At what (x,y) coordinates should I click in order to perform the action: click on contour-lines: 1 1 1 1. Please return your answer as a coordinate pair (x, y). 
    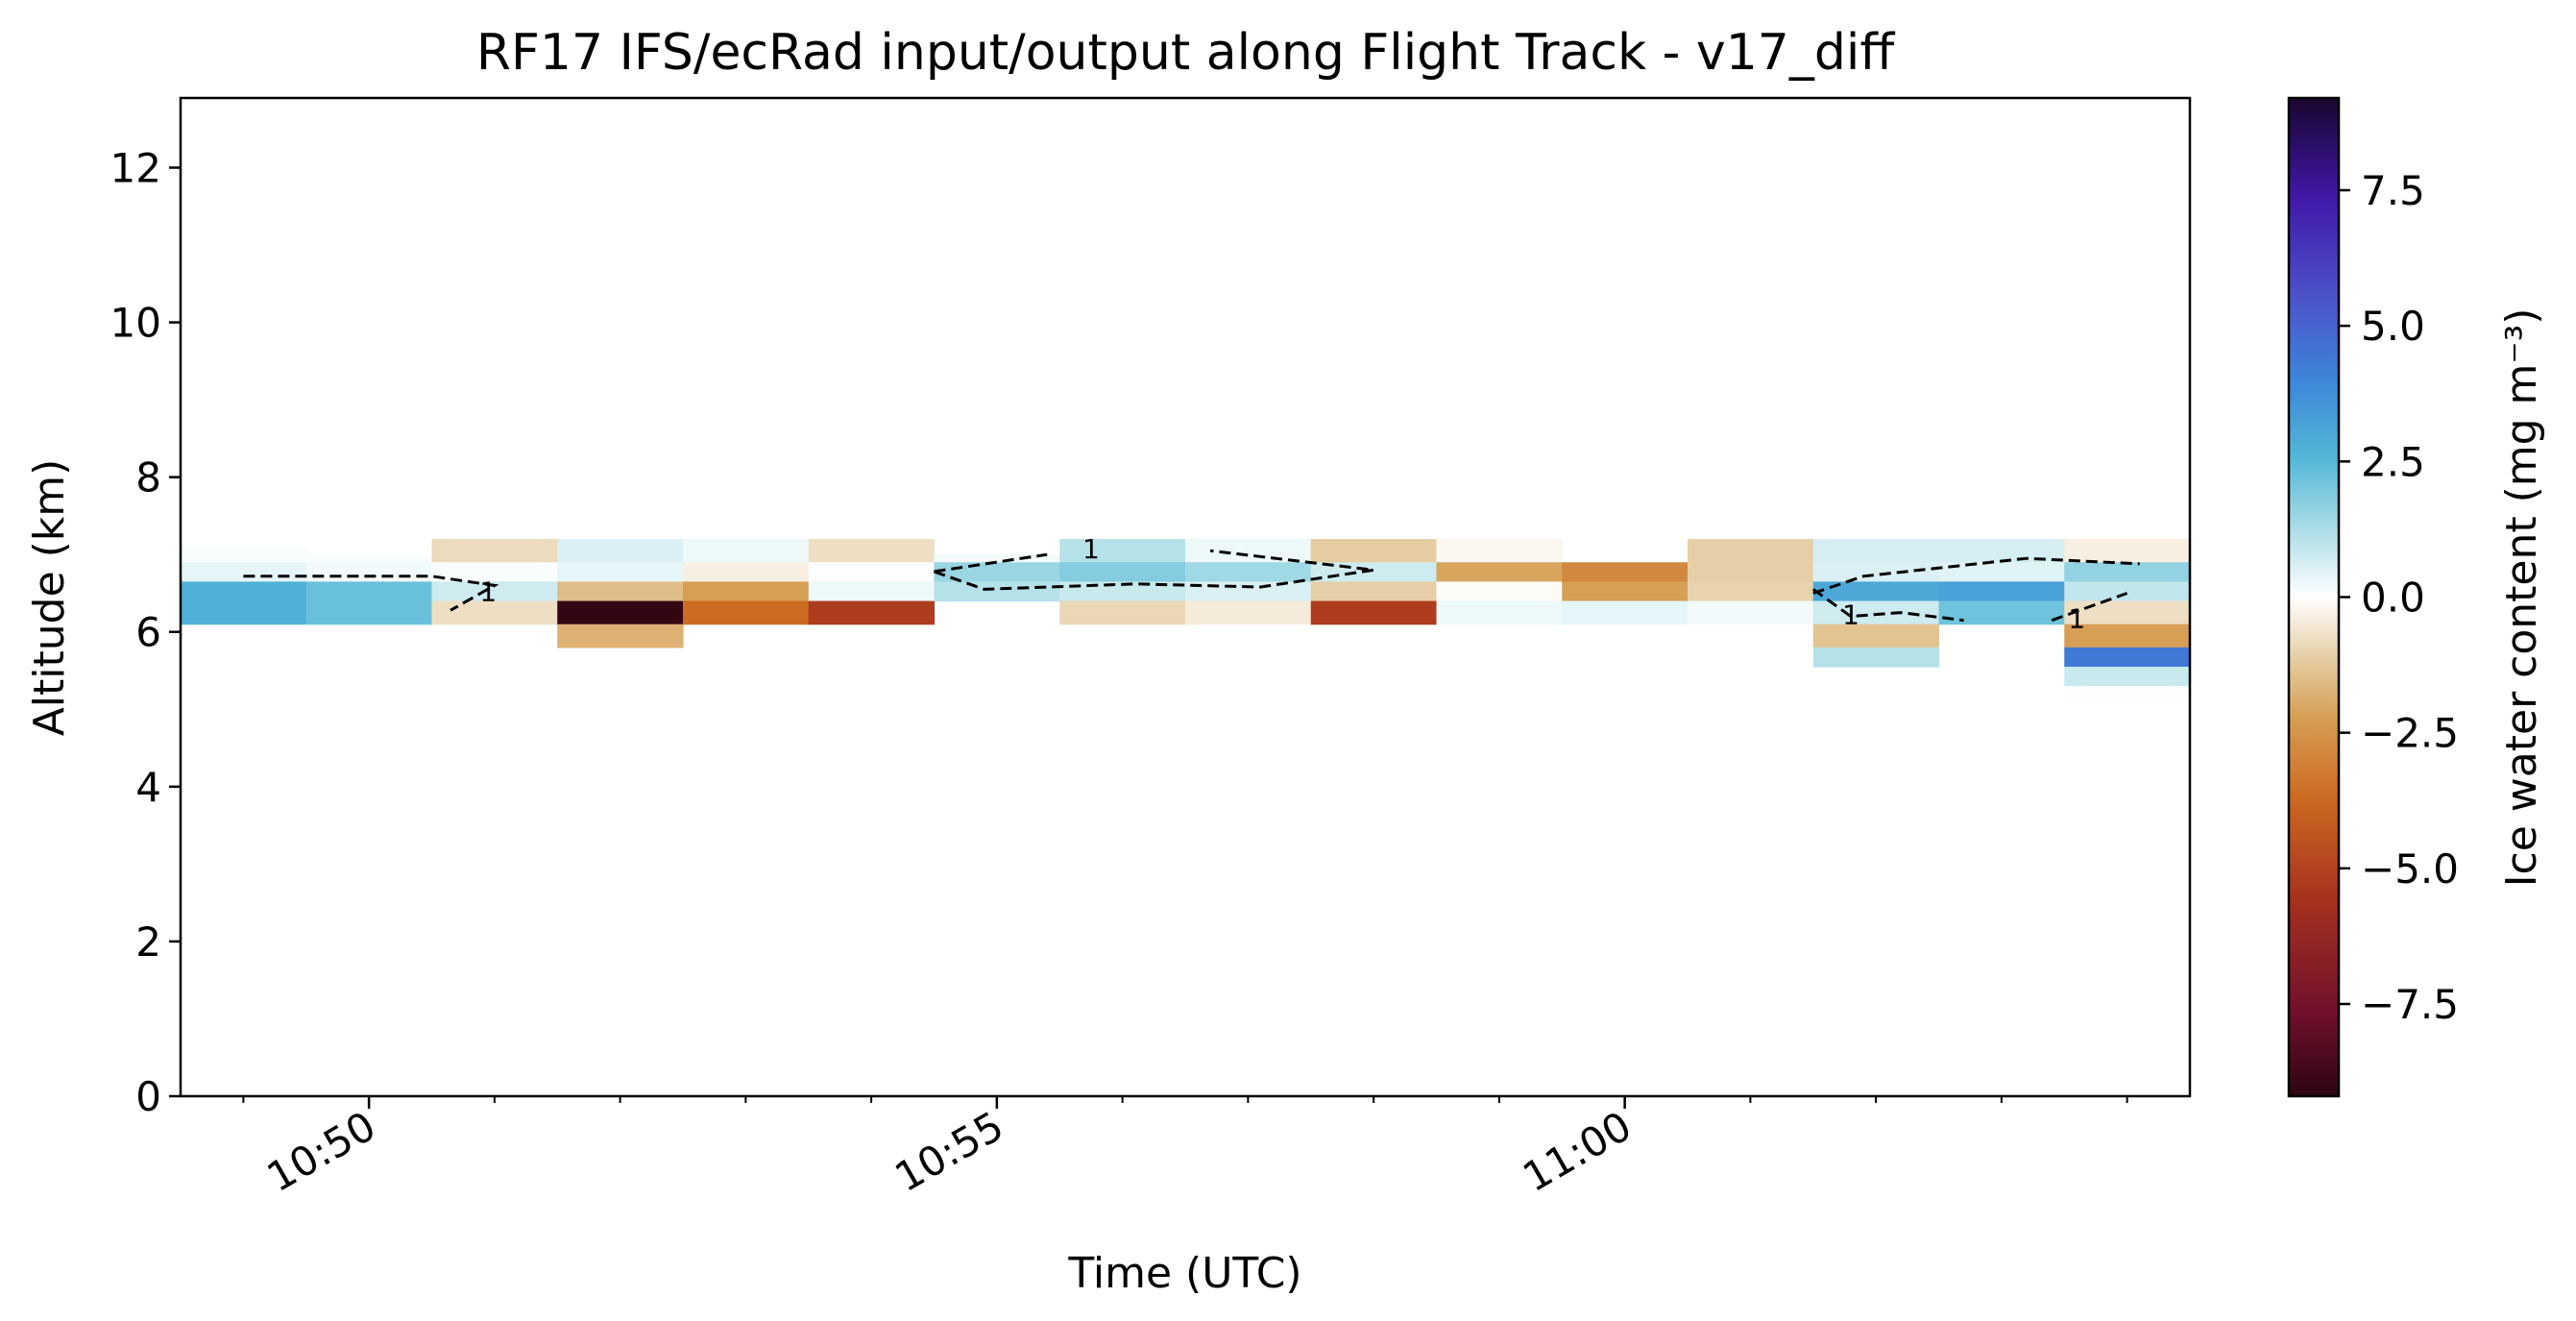
    Looking at the image, I should click on (1191, 584).